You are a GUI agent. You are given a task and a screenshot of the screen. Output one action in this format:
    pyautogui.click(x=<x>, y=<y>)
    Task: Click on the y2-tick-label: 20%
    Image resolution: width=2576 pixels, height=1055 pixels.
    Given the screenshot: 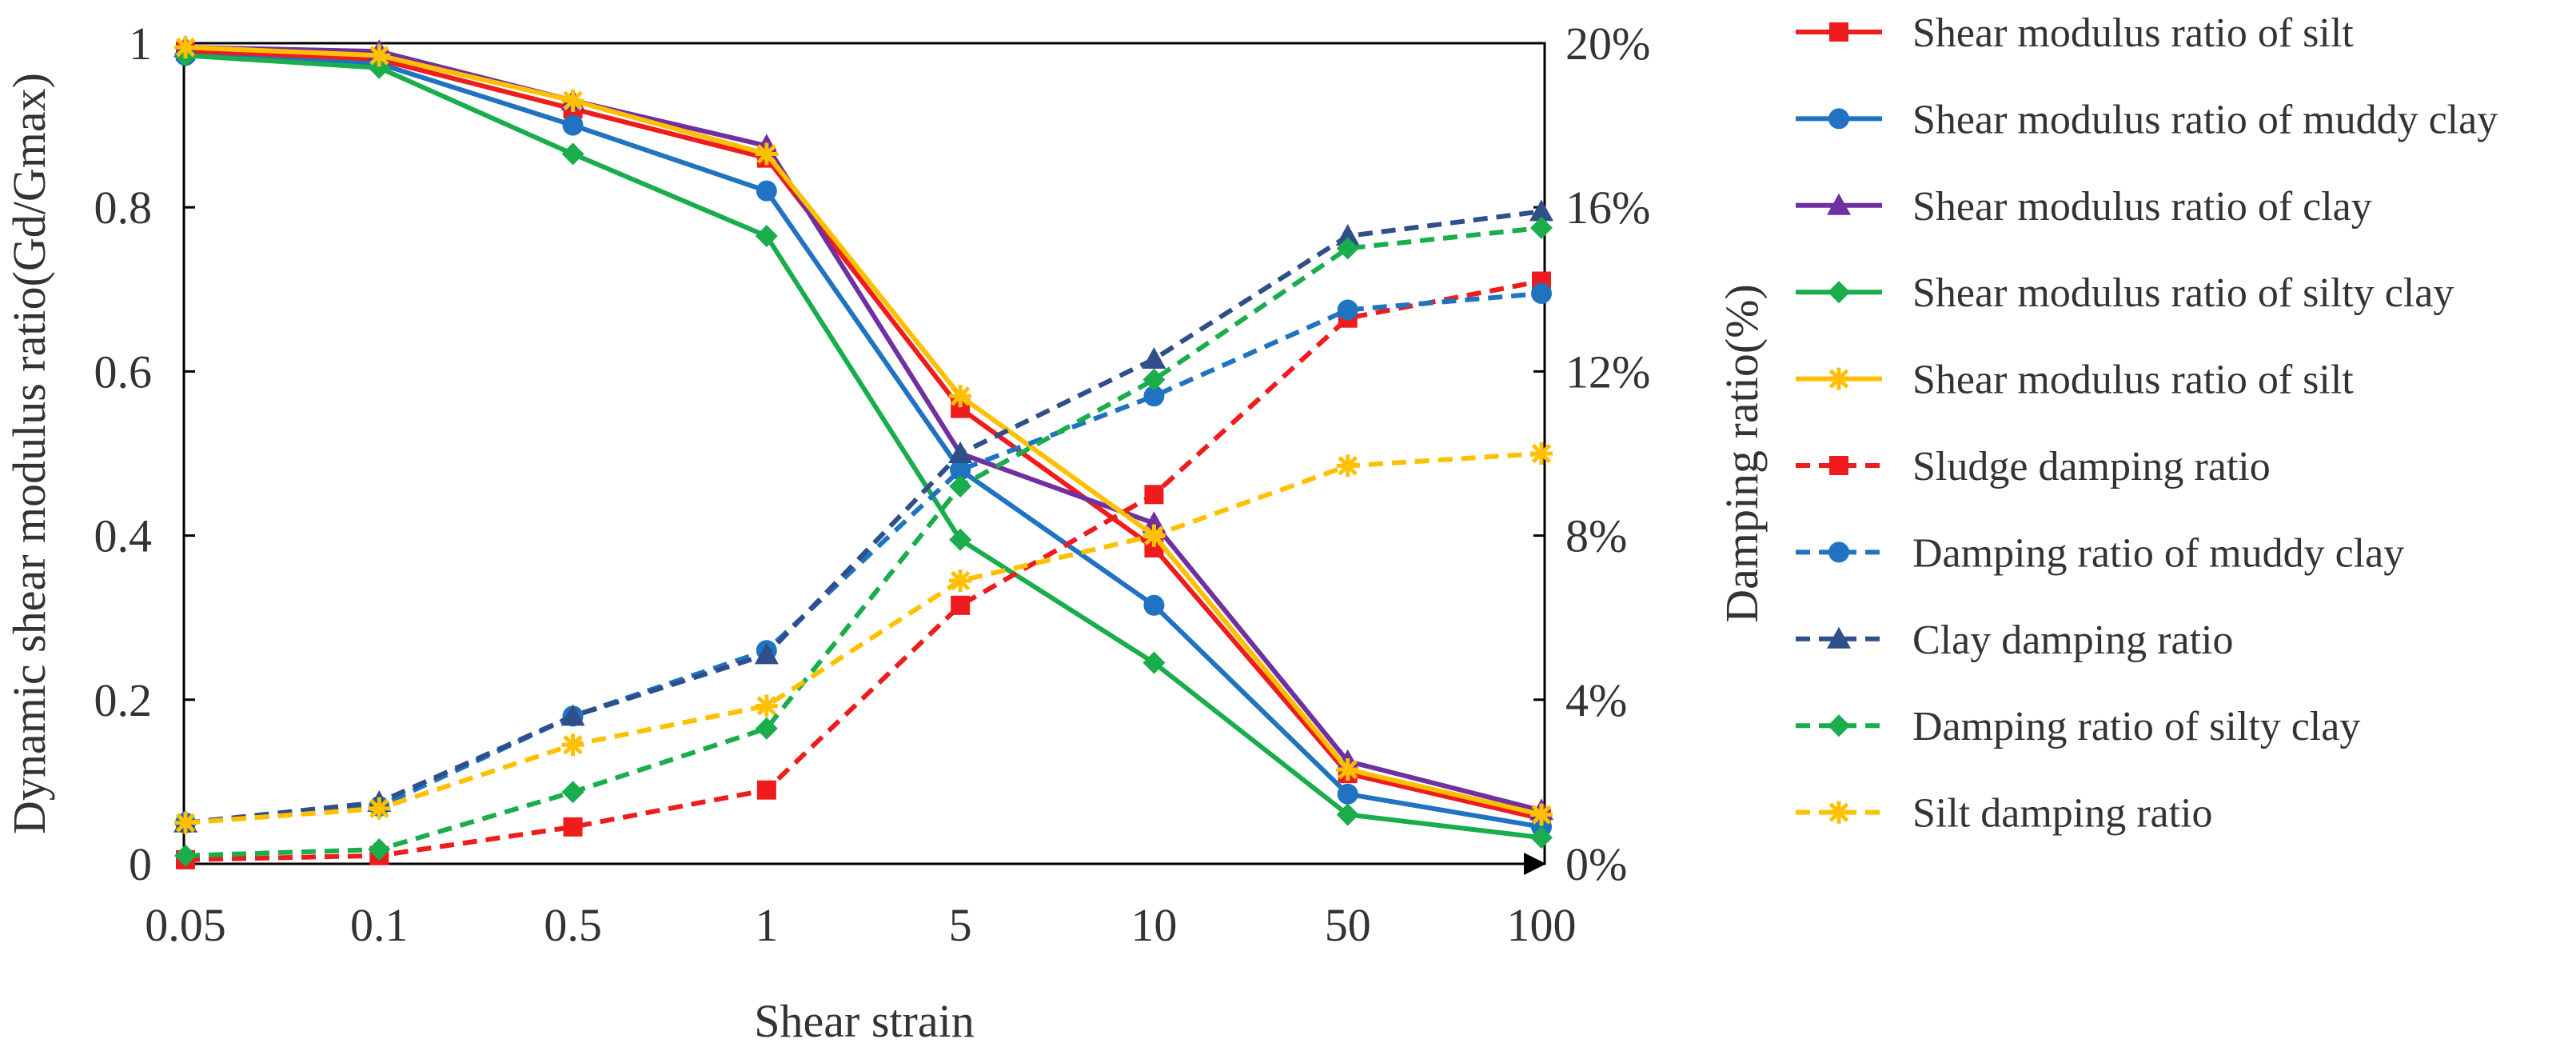 What is the action you would take?
    pyautogui.click(x=1607, y=44)
    